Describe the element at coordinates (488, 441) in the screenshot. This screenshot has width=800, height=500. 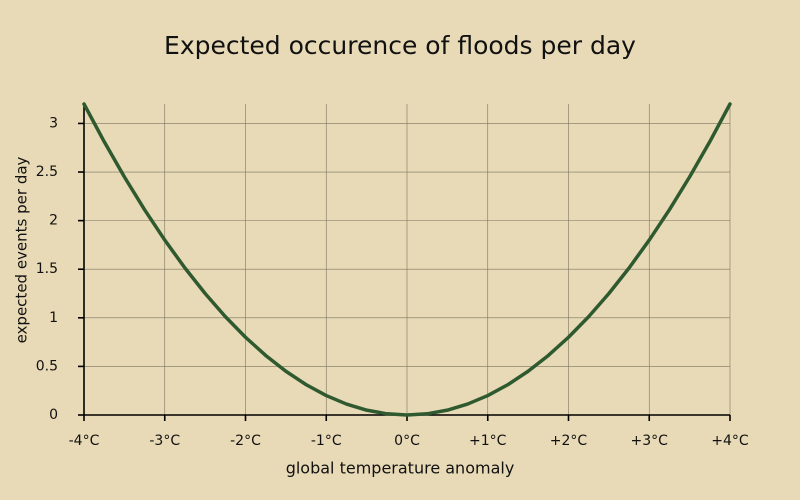
I see `x-tick-label: +1°C` at that location.